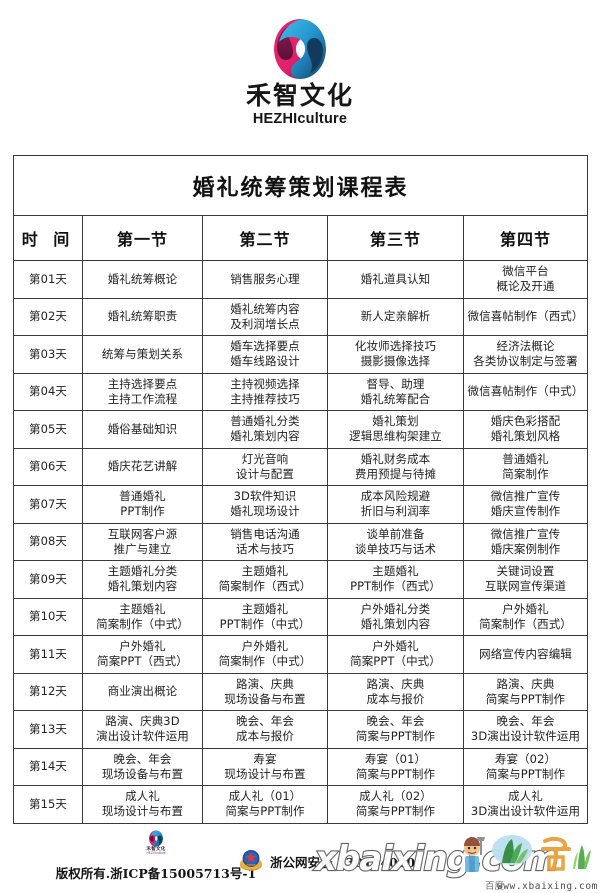 The width and height of the screenshot is (600, 893). I want to click on column-header-session-1: 第一节, so click(142, 238).